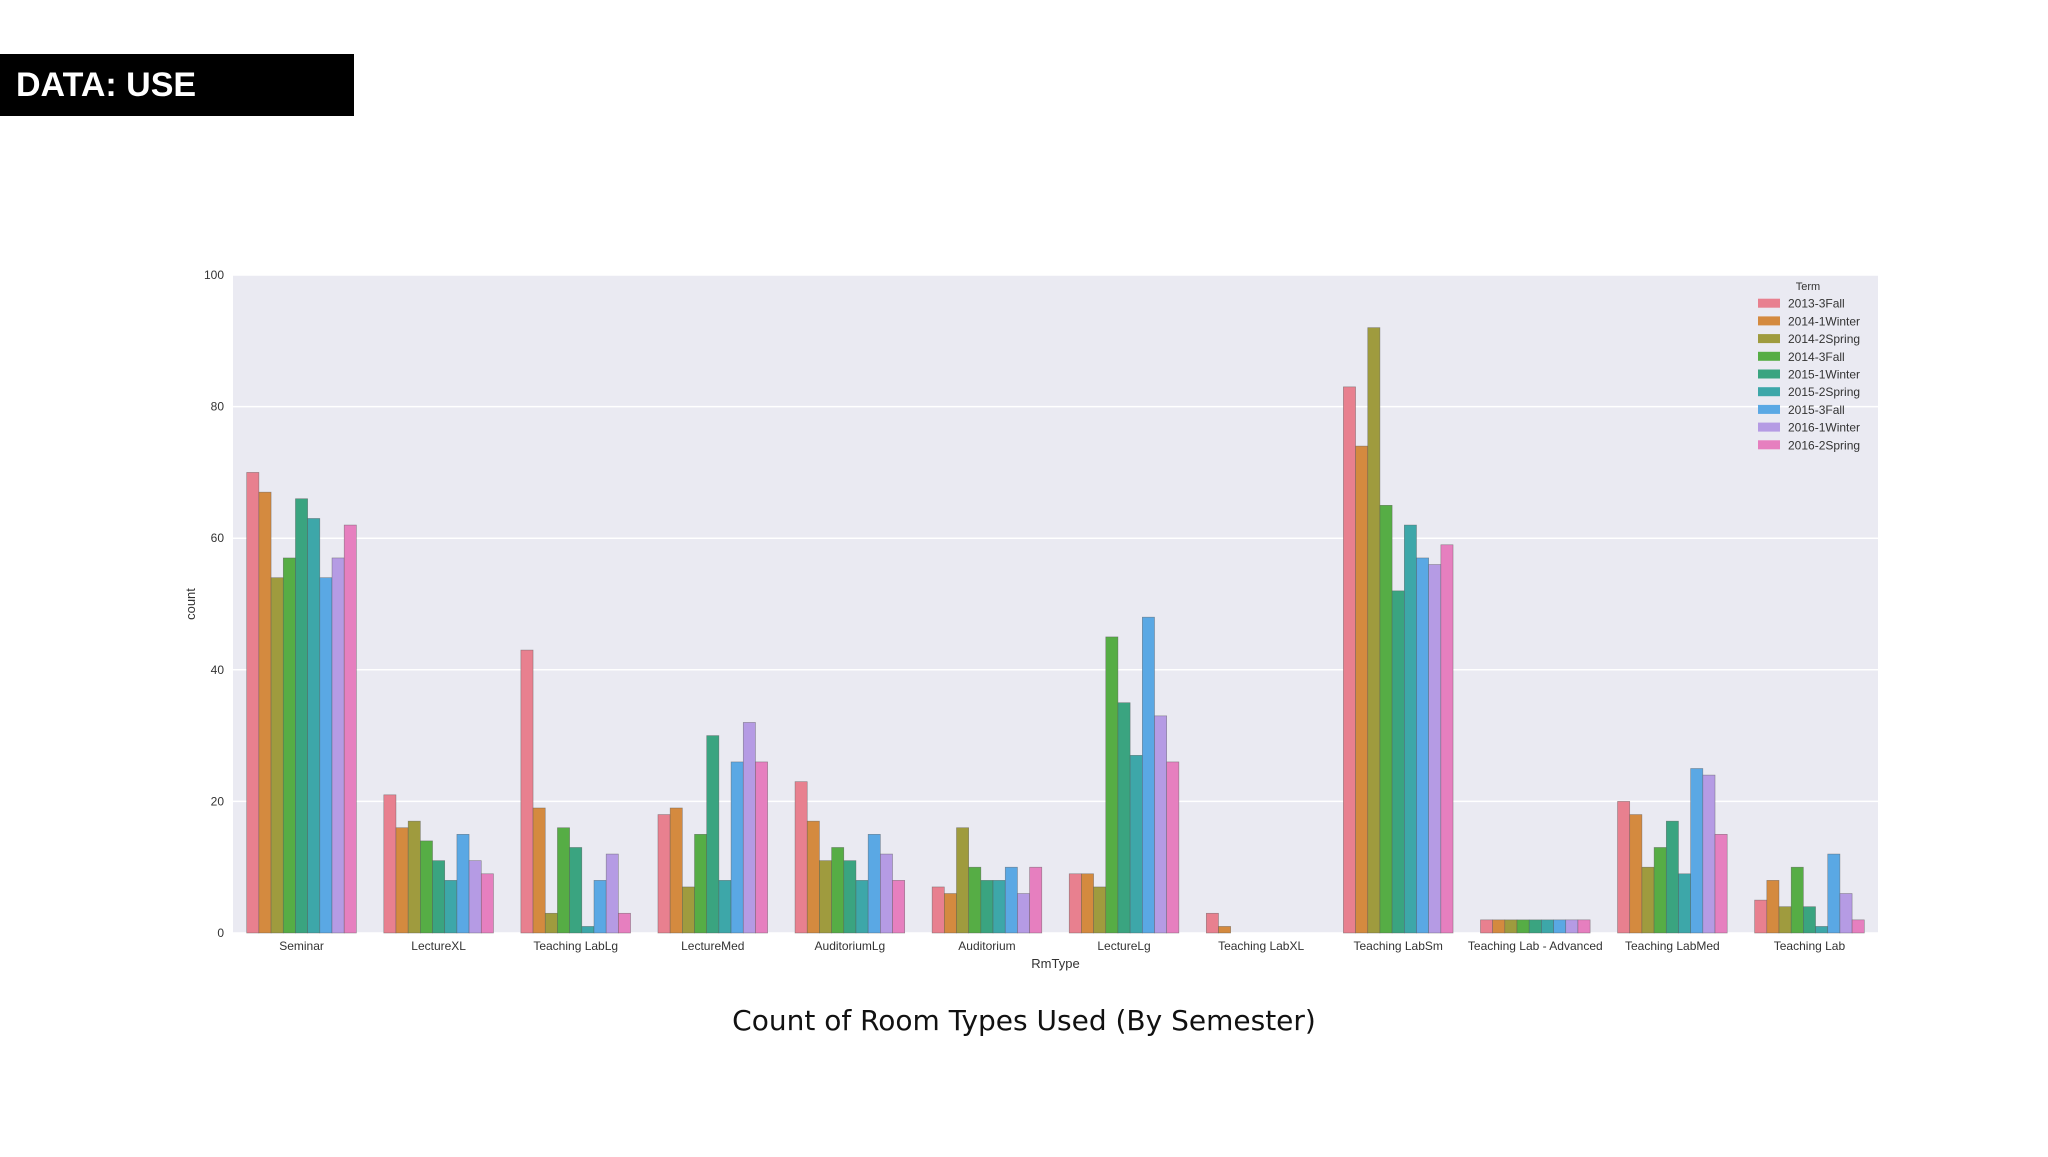 The width and height of the screenshot is (2048, 1157). Describe the element at coordinates (1808, 287) in the screenshot. I see `legend-title: Term` at that location.